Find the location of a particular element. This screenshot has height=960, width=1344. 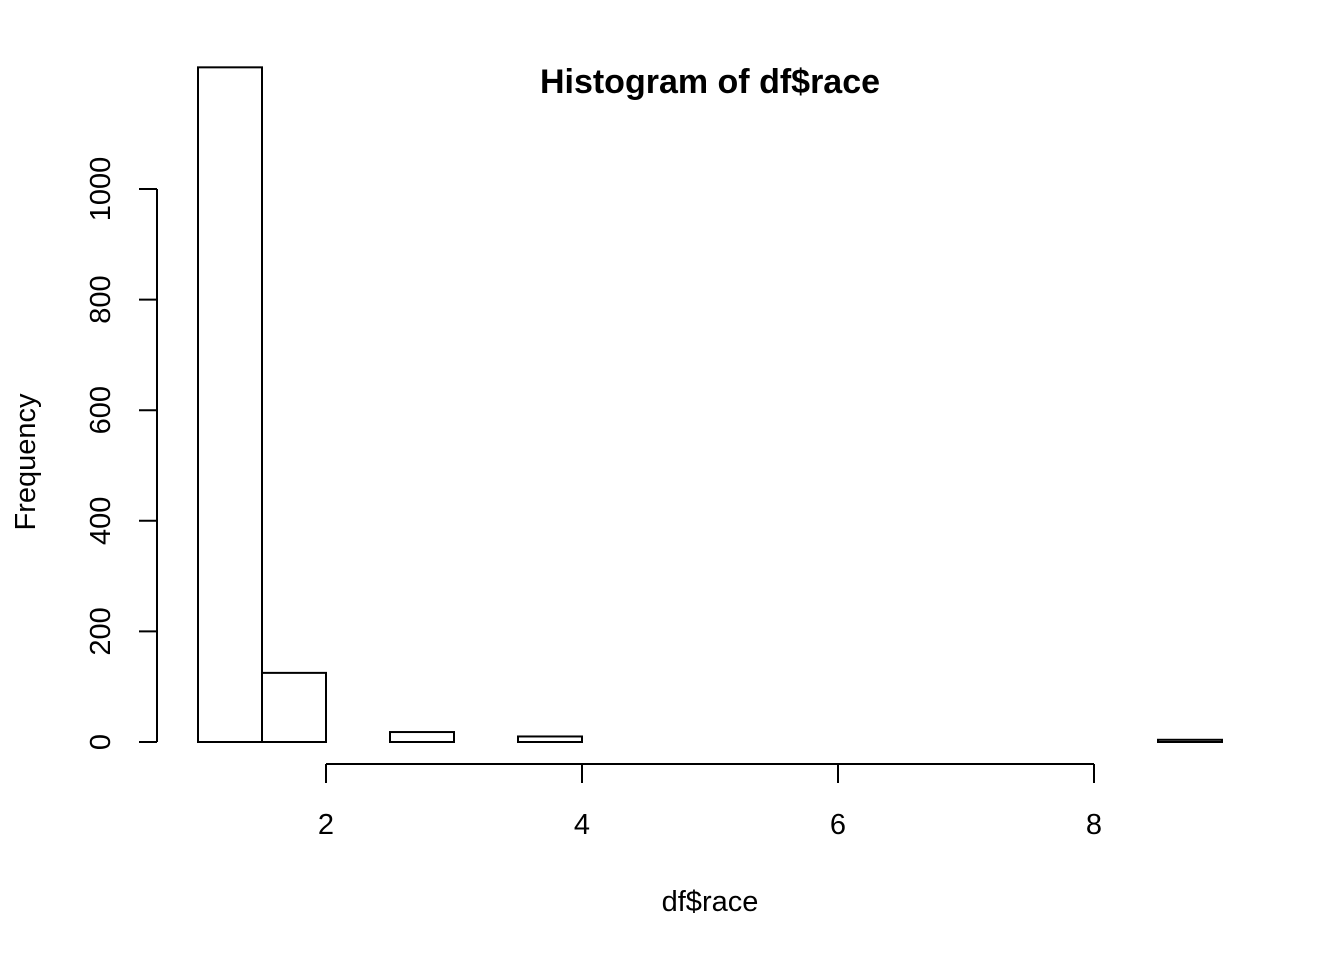

y-tick-label-4: 800 is located at coordinates (101, 299).